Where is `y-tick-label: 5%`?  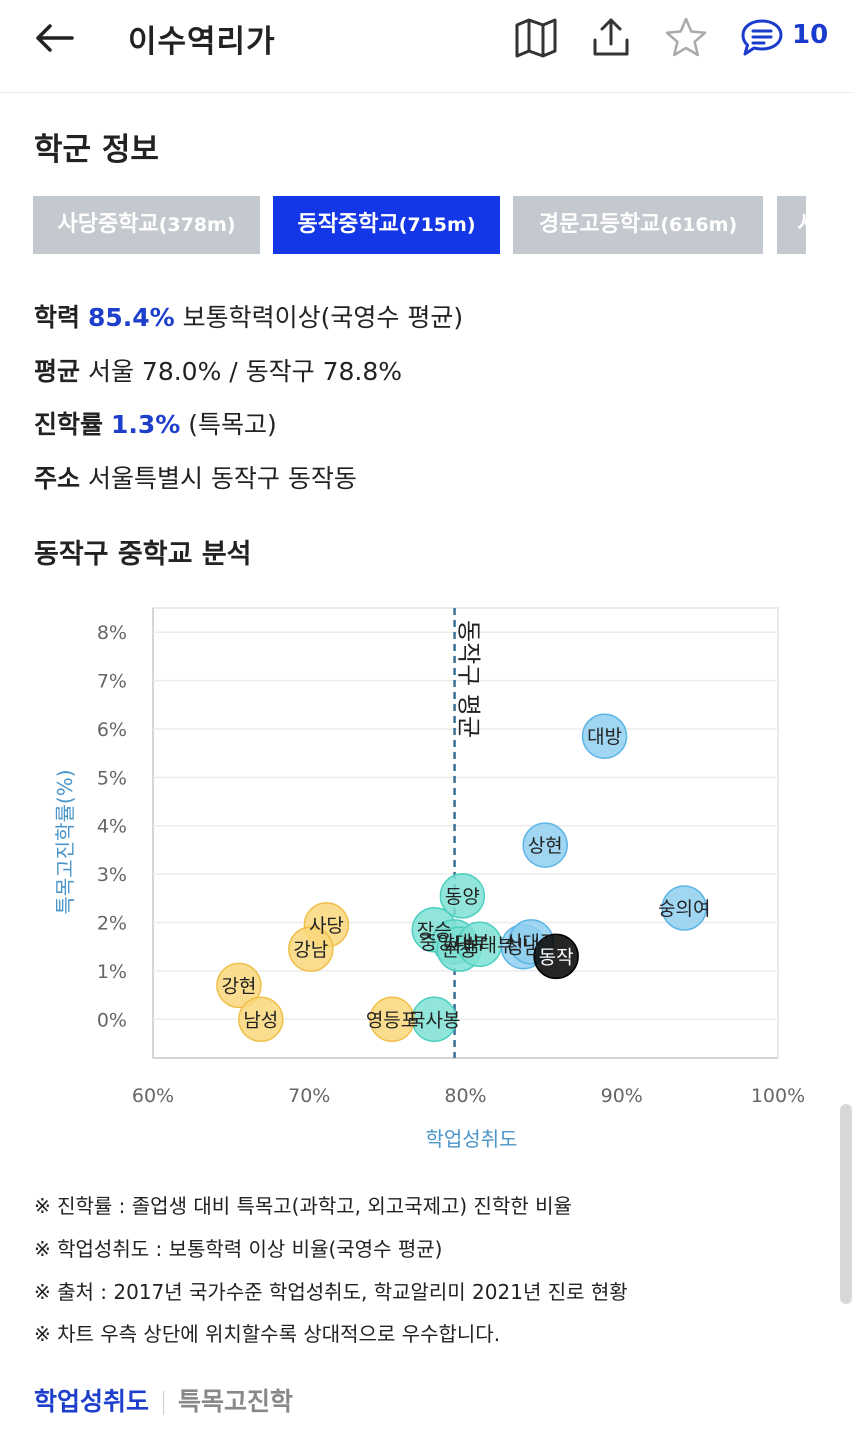
y-tick-label: 5% is located at coordinates (112, 778).